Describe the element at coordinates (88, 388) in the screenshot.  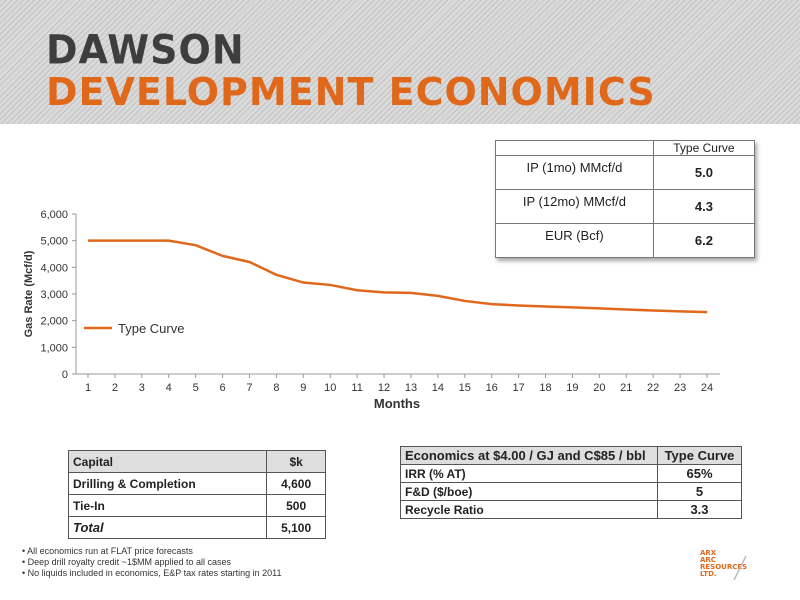
I see `x-tick-label: 1` at that location.